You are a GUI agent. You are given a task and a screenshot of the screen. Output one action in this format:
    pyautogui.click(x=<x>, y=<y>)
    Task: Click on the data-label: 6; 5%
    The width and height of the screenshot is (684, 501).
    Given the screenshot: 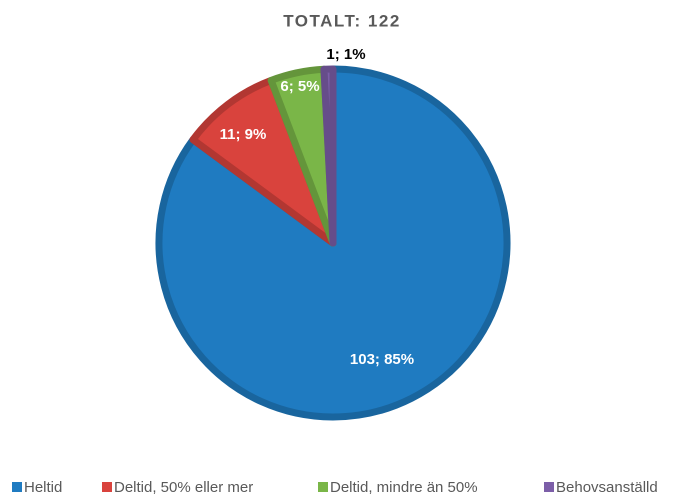 What is the action you would take?
    pyautogui.click(x=299, y=86)
    